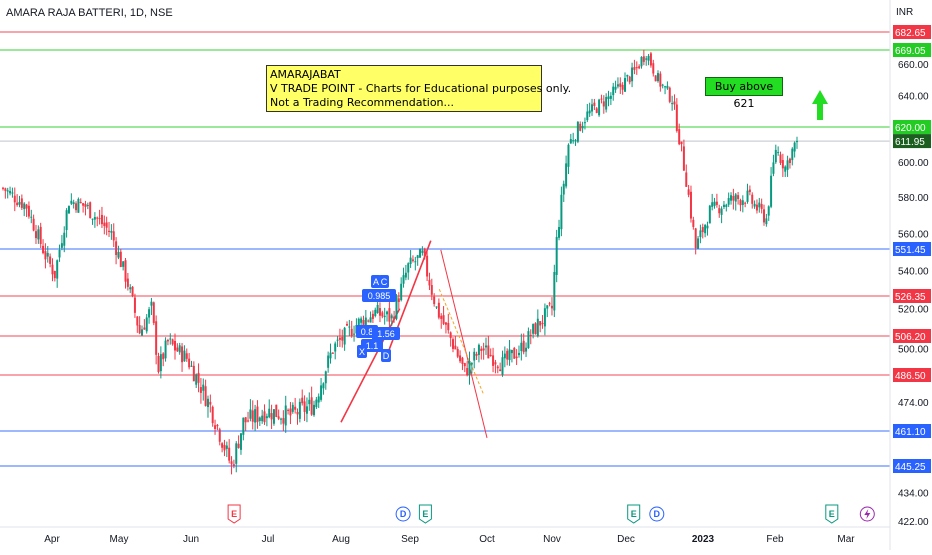 Image resolution: width=932 pixels, height=555 pixels. What do you see at coordinates (913, 65) in the screenshot?
I see `price-tick-label: 660.00` at bounding box center [913, 65].